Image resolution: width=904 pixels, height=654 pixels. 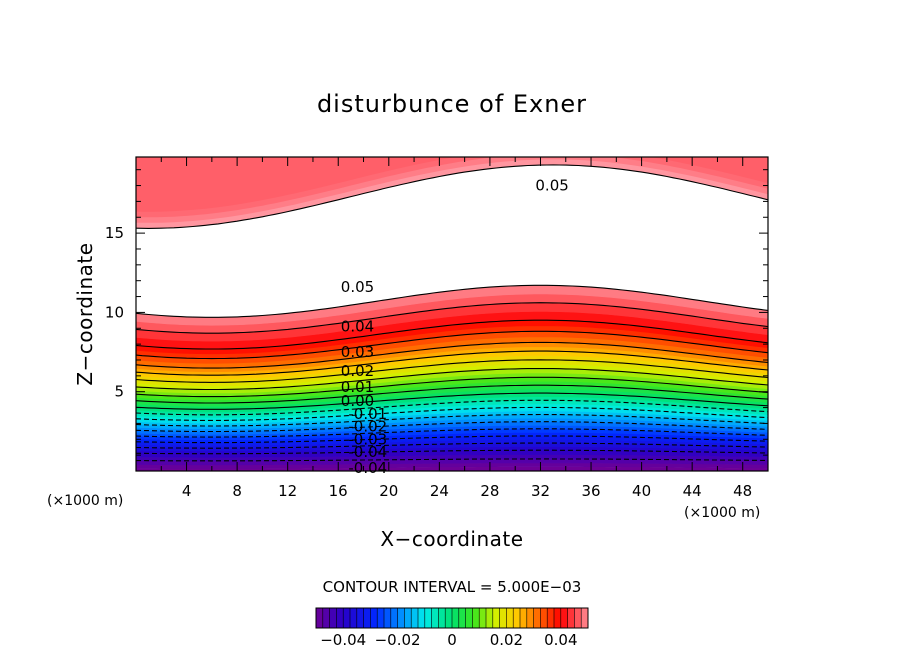 I want to click on contour-label: -0.03, so click(x=367, y=439).